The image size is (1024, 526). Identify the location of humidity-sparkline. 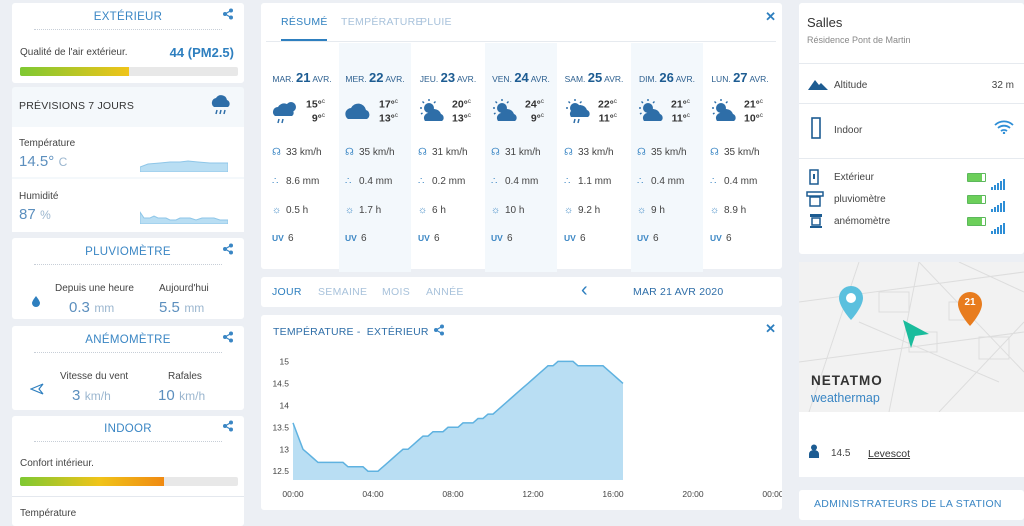
(184, 217).